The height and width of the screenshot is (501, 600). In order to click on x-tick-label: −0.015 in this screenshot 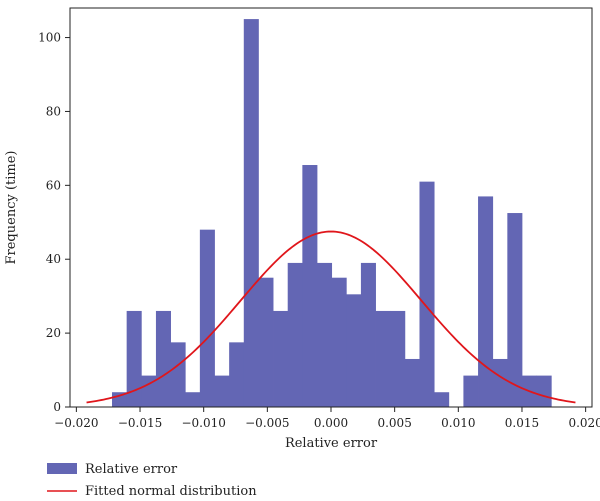, I will do `click(140, 423)`.